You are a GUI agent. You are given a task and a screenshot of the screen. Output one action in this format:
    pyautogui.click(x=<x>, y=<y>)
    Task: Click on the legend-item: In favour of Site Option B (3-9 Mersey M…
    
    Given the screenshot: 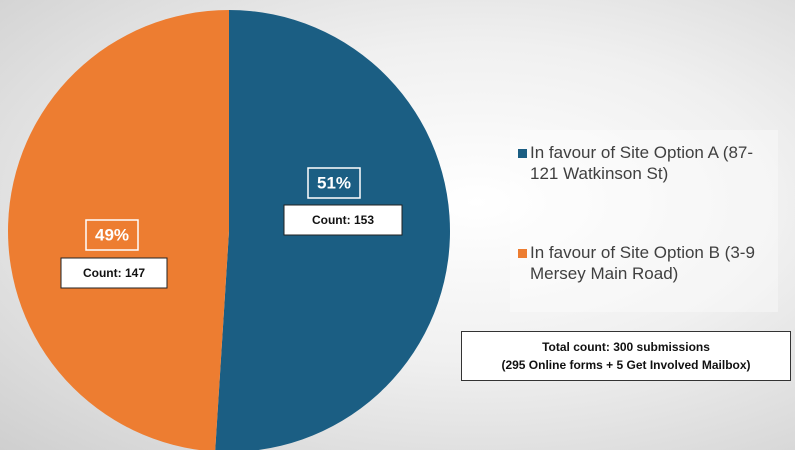 What is the action you would take?
    pyautogui.click(x=641, y=263)
    